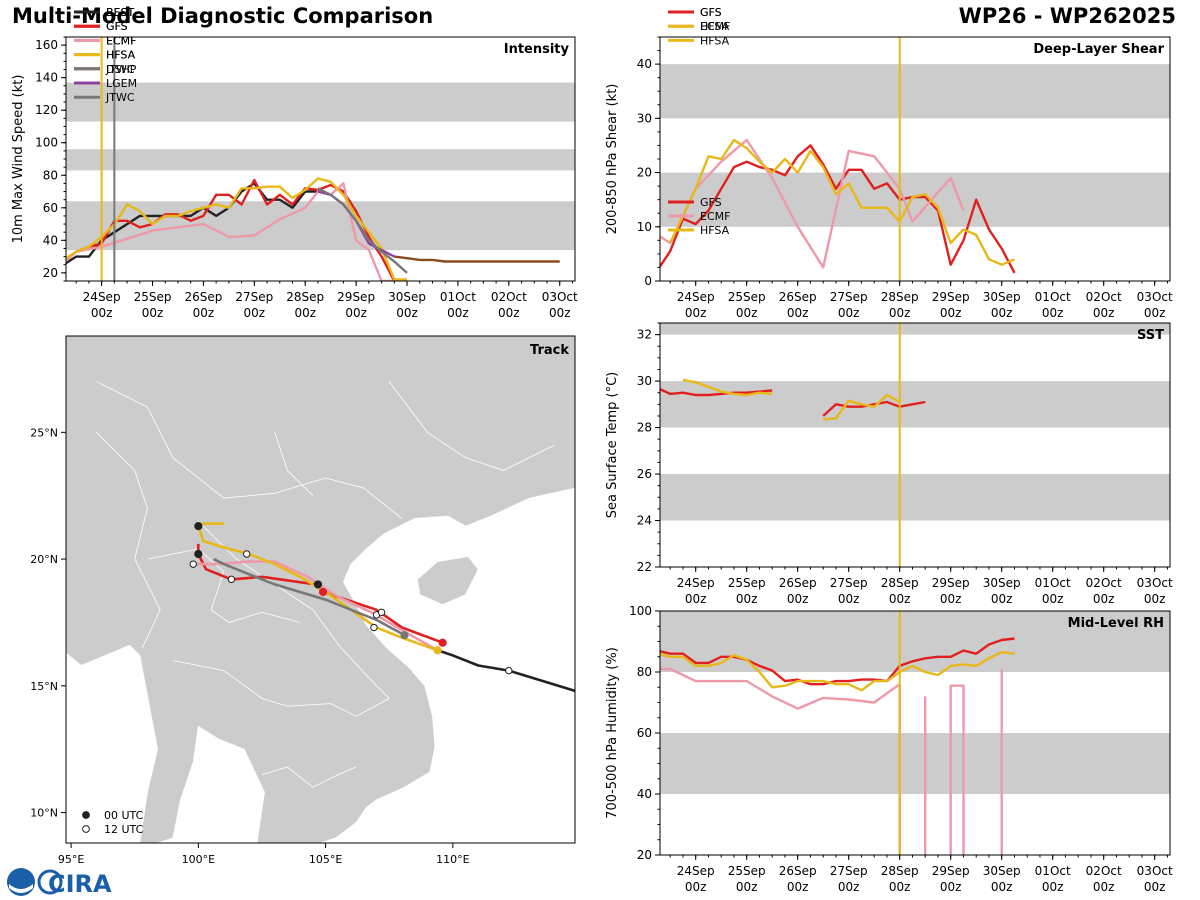 This screenshot has height=900, width=1200. Describe the element at coordinates (477, 259) in the screenshot. I see `series-dshp` at that location.